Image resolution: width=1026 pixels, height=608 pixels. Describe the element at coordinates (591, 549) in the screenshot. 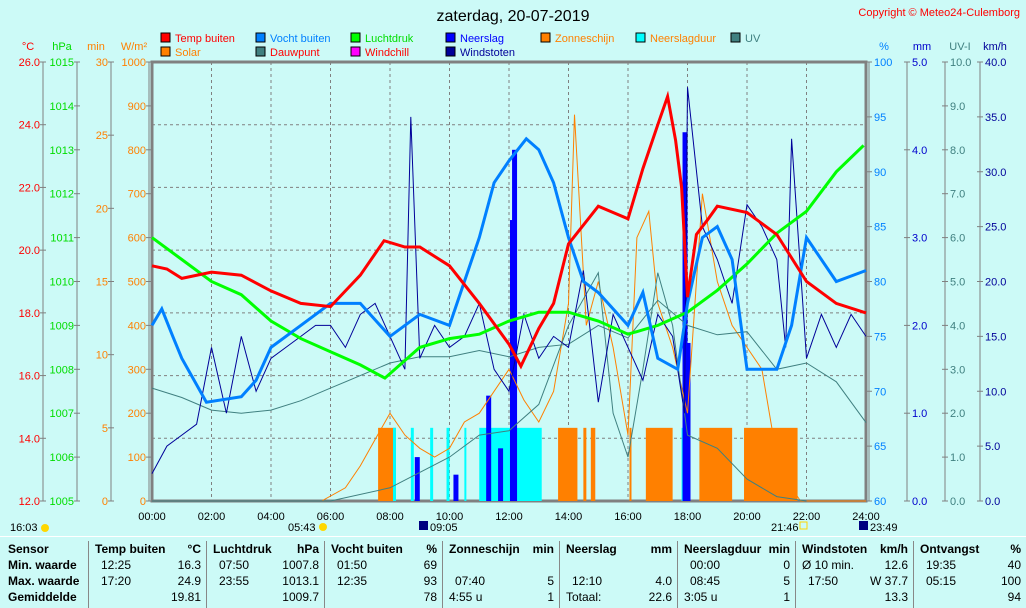

I see `column-title: Neerslag` at that location.